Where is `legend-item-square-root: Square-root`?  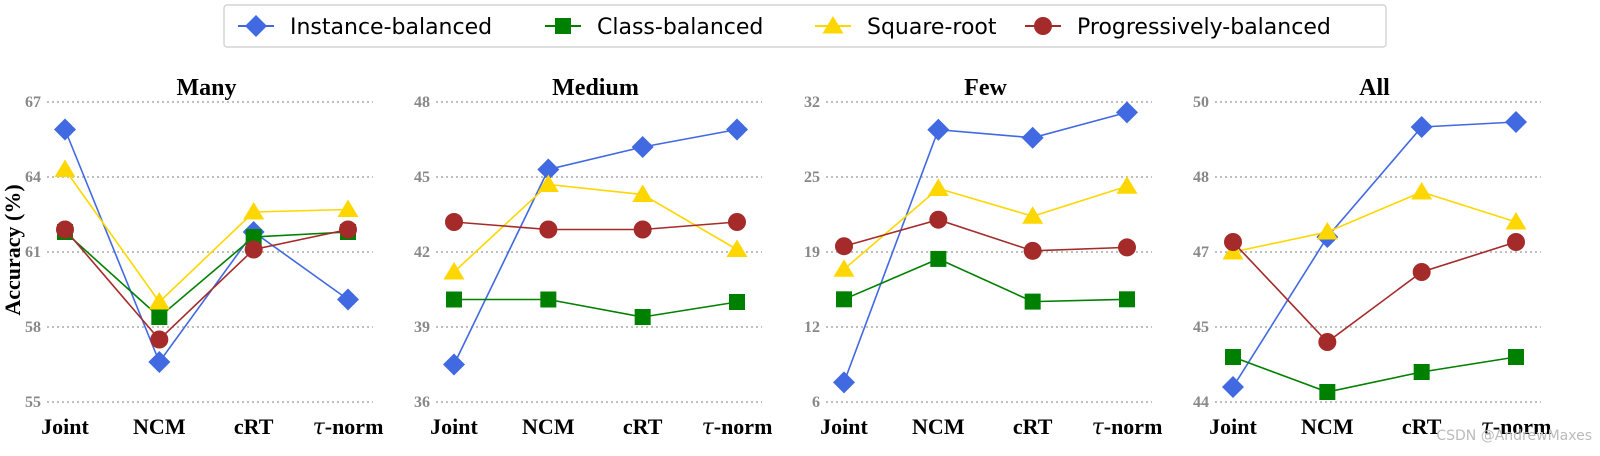 legend-item-square-root: Square-root is located at coordinates (906, 27).